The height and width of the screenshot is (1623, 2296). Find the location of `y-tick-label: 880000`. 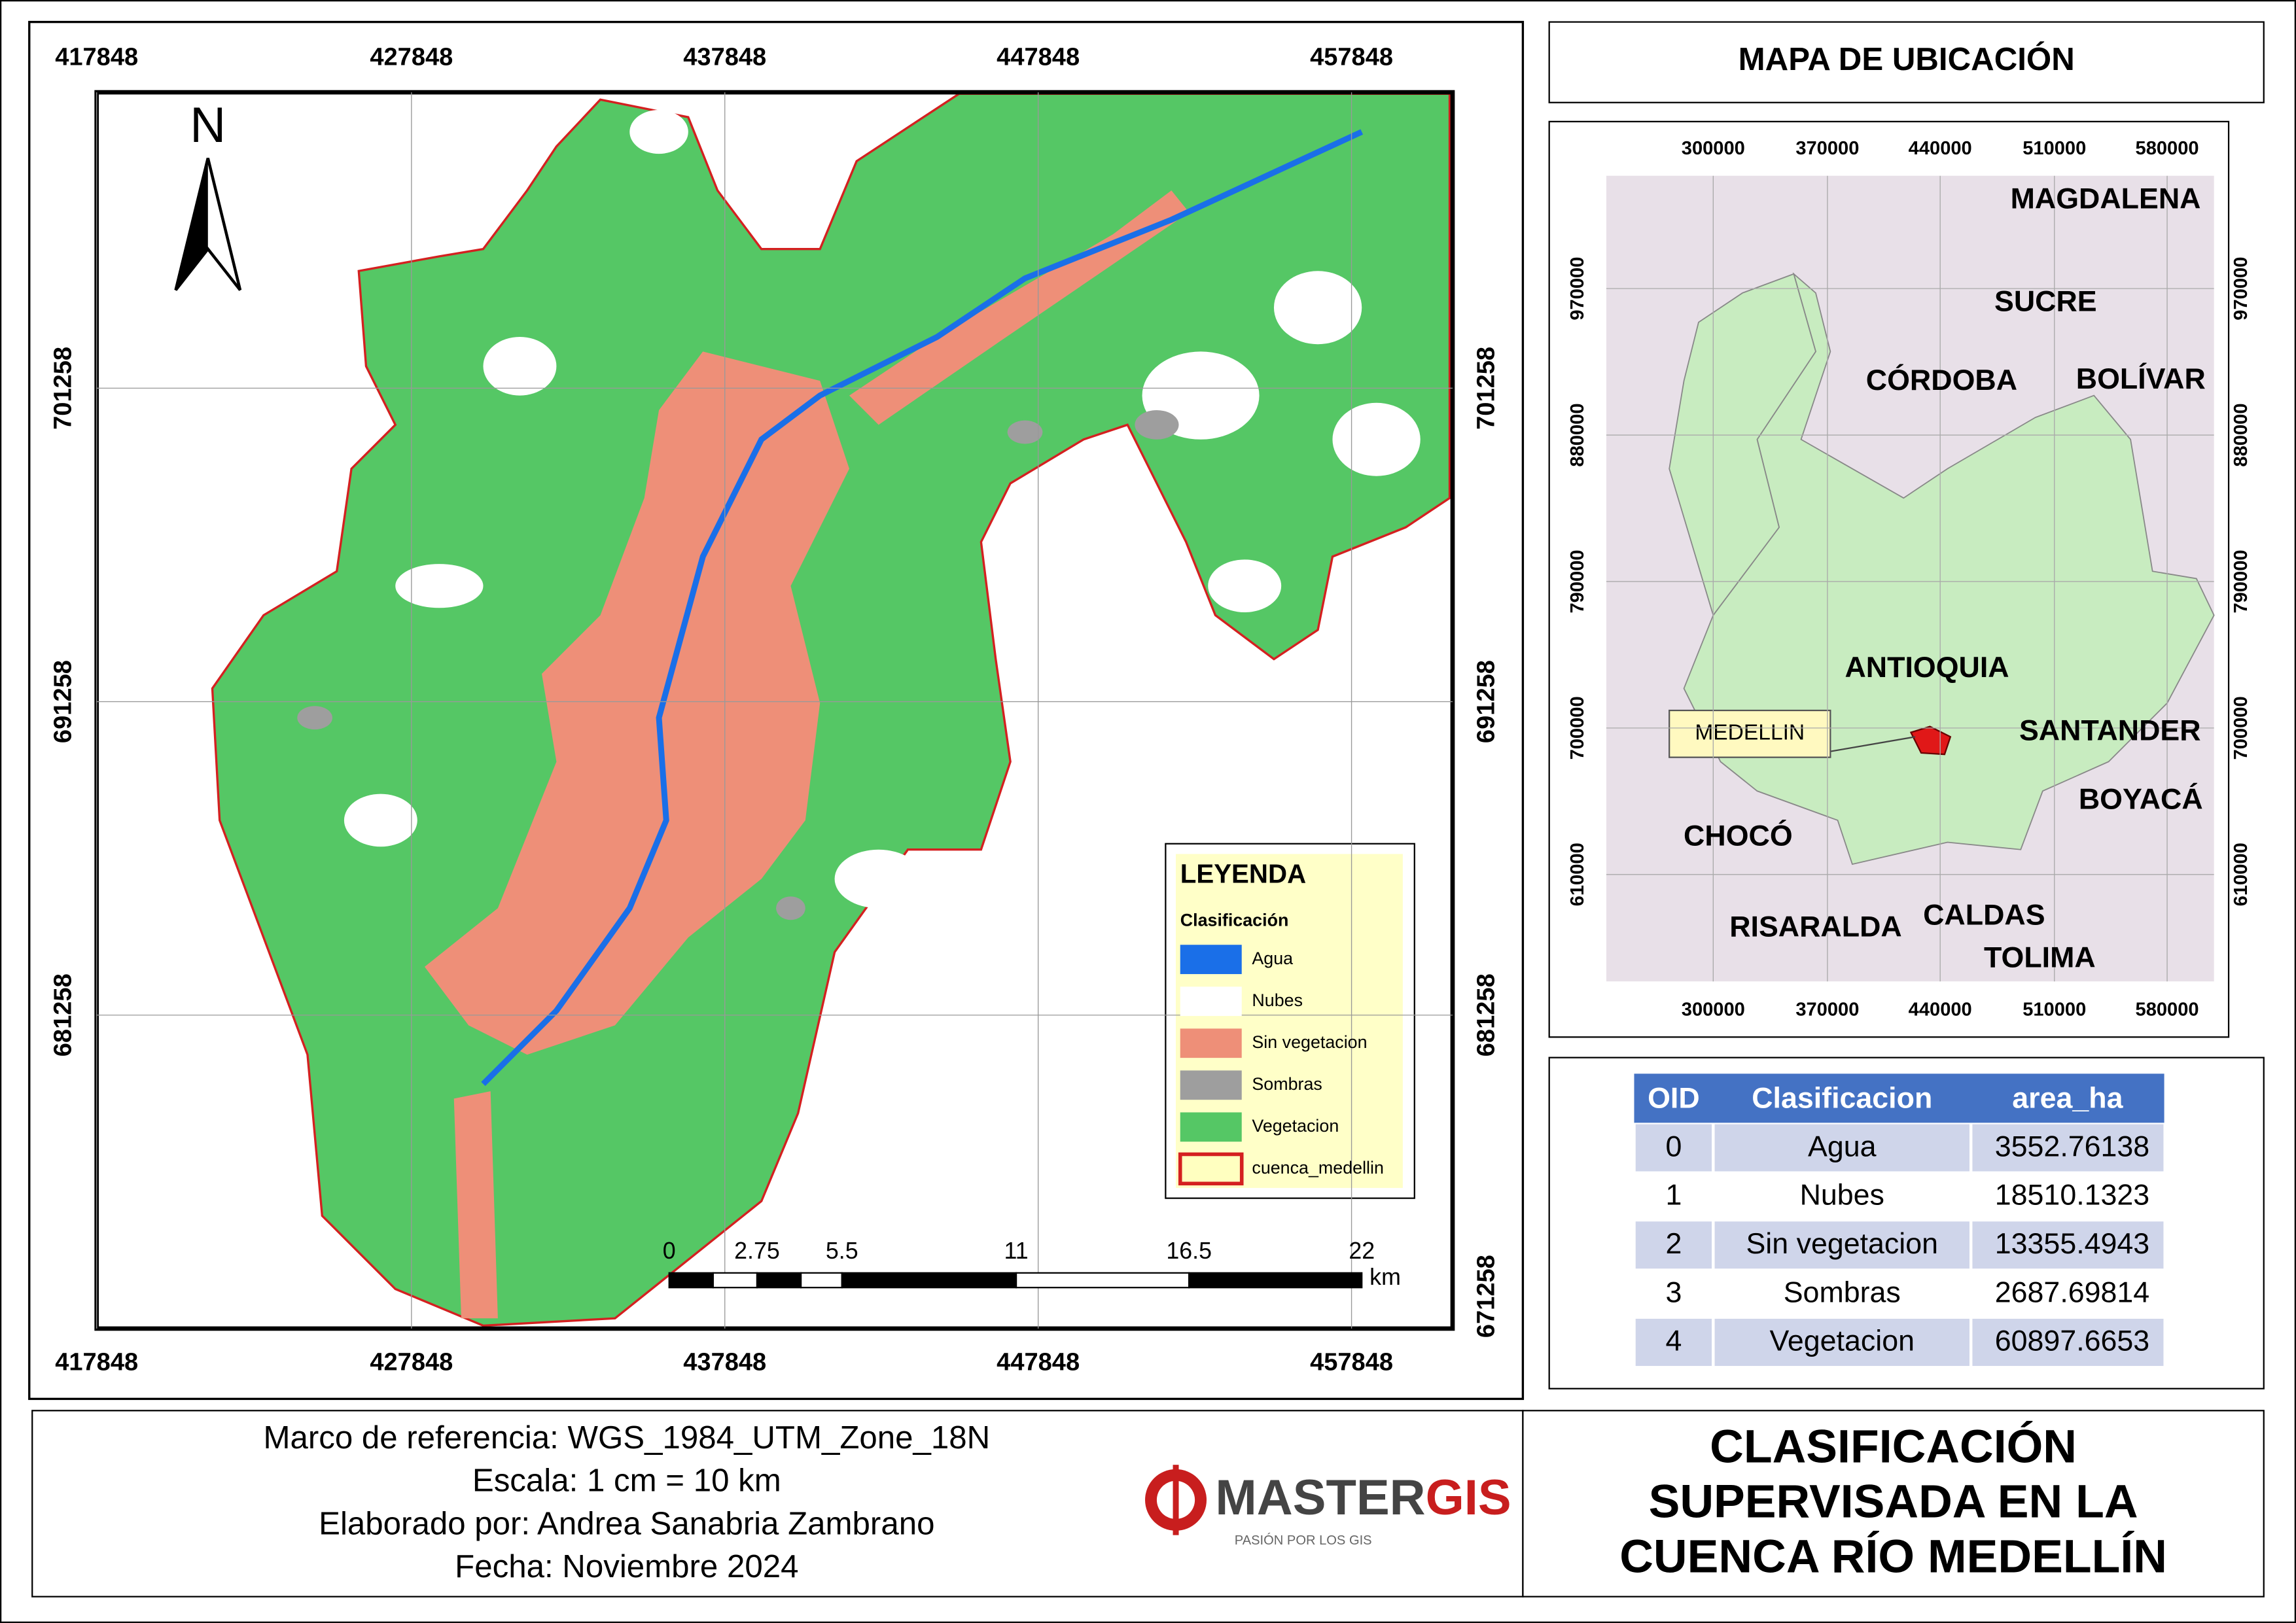

y-tick-label: 880000 is located at coordinates (2241, 434).